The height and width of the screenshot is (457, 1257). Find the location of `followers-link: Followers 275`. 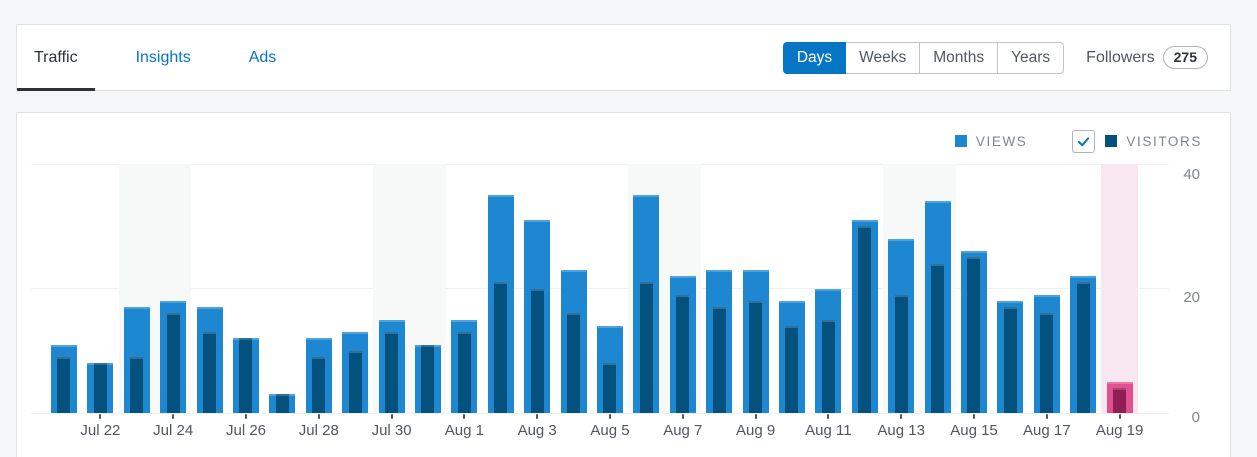

followers-link: Followers 275 is located at coordinates (1147, 57).